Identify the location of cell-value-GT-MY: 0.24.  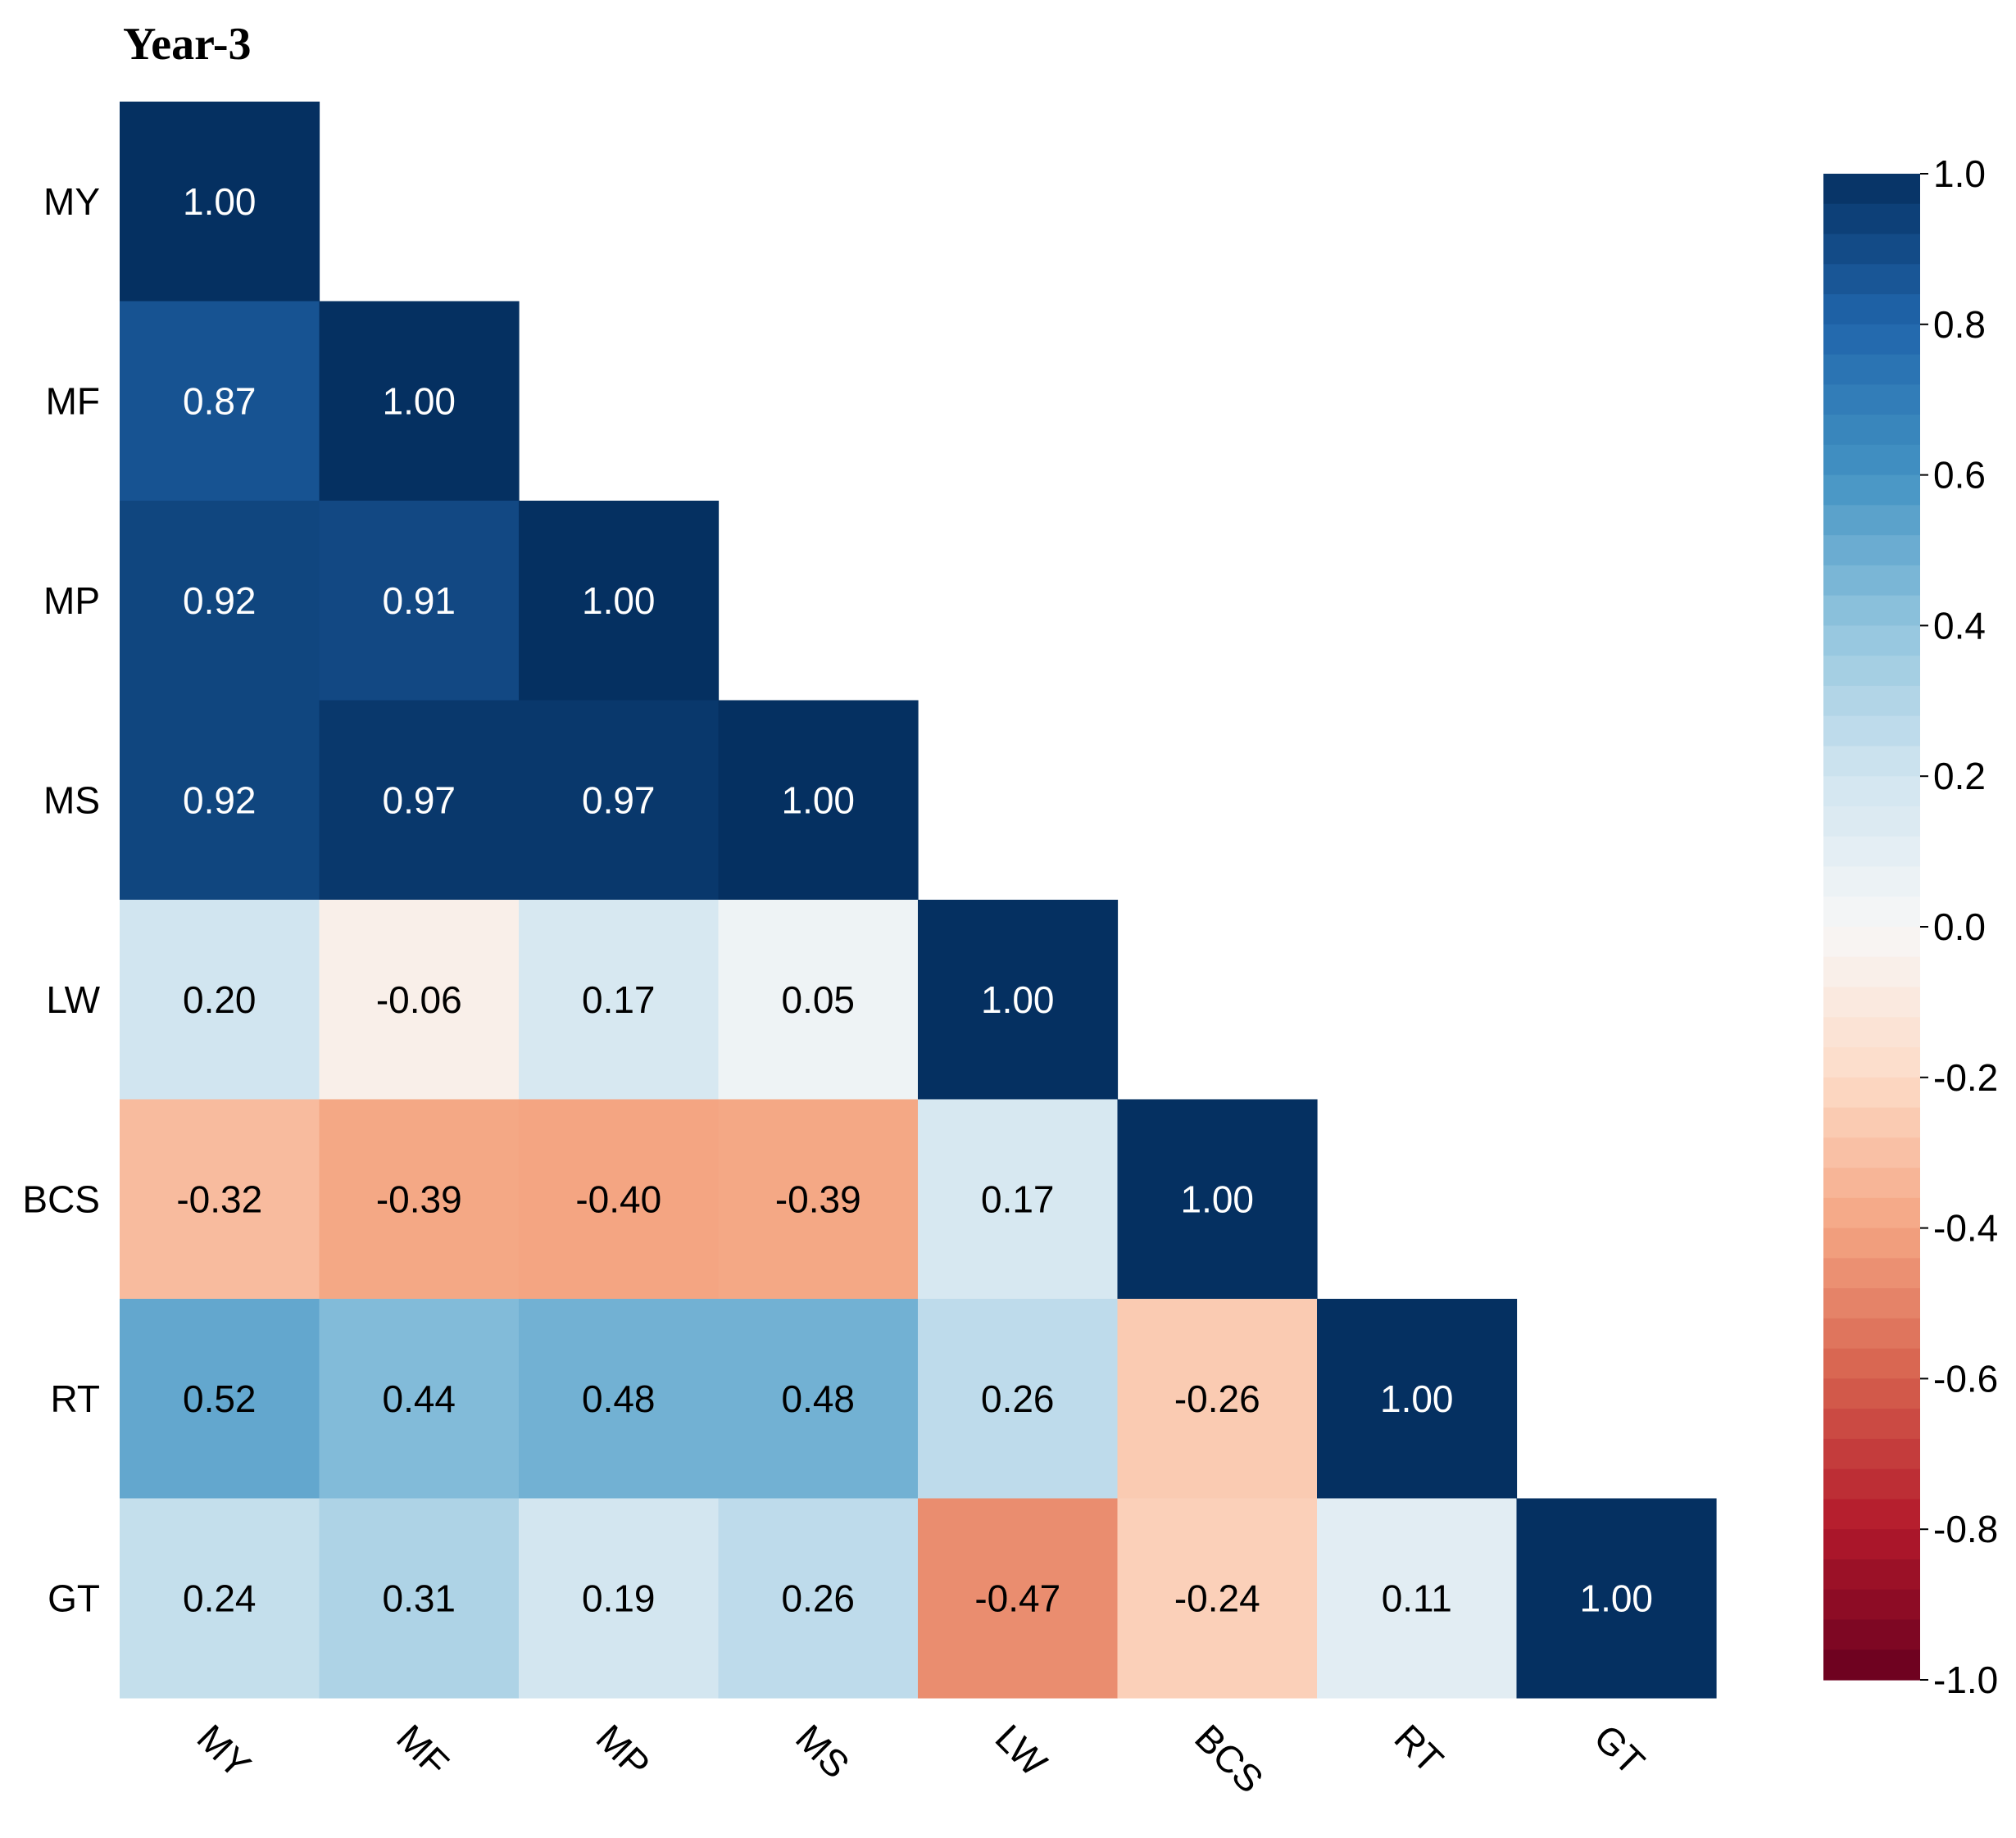
(220, 1598).